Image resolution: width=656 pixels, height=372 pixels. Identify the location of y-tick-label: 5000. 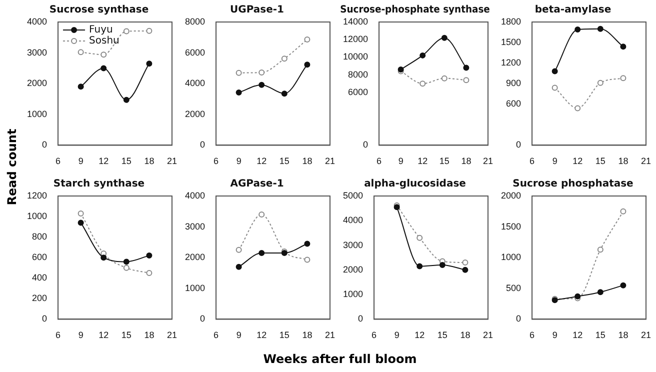
(353, 195).